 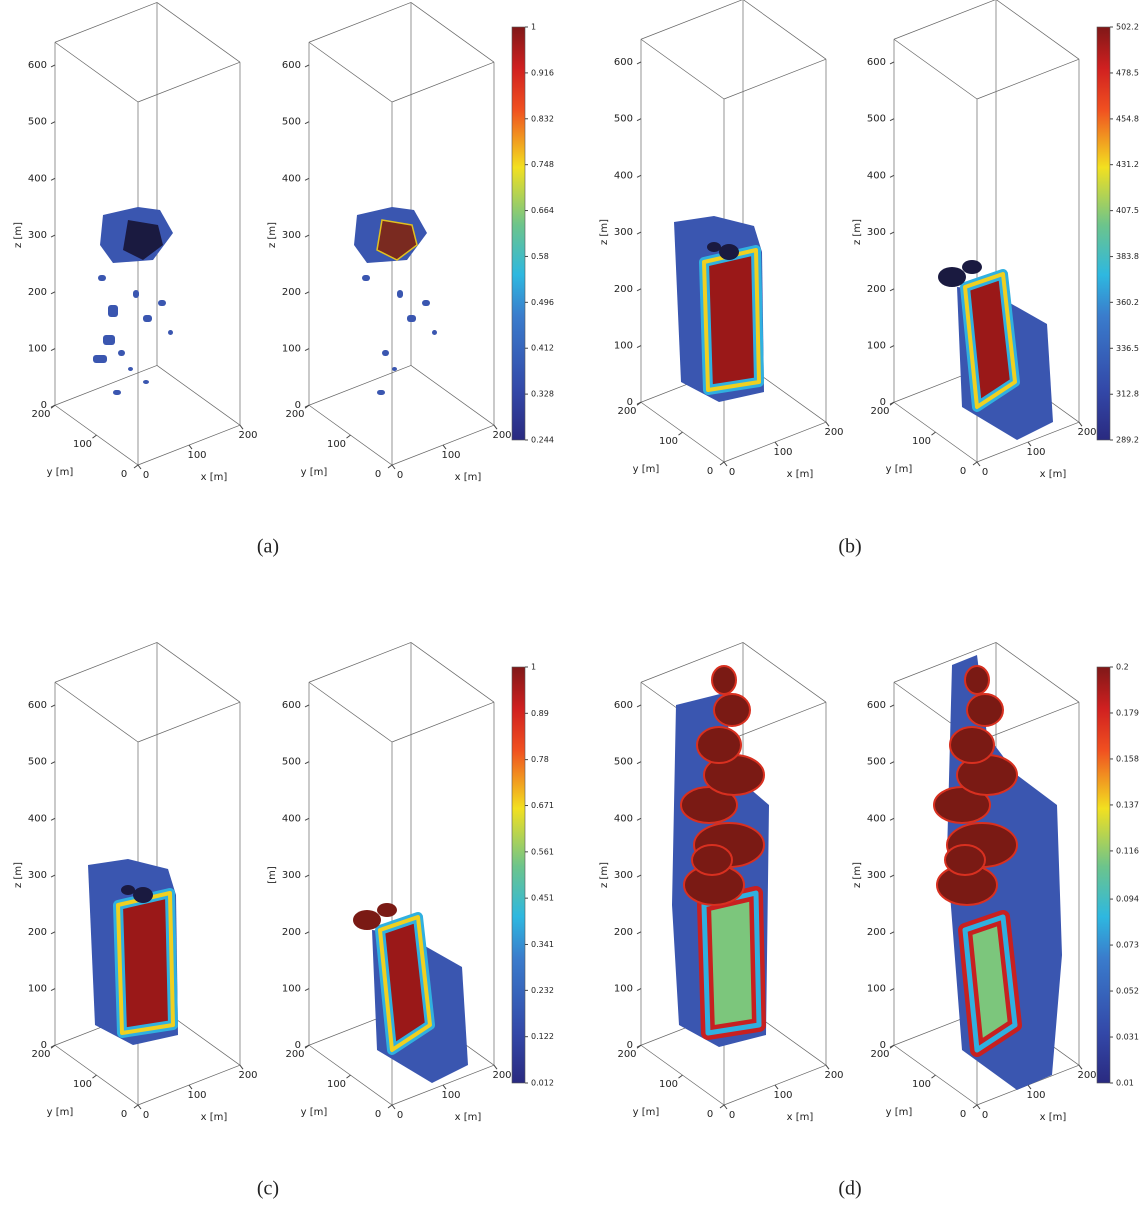 I want to click on colorbar-tick-label: 407.5, so click(x=1127, y=210).